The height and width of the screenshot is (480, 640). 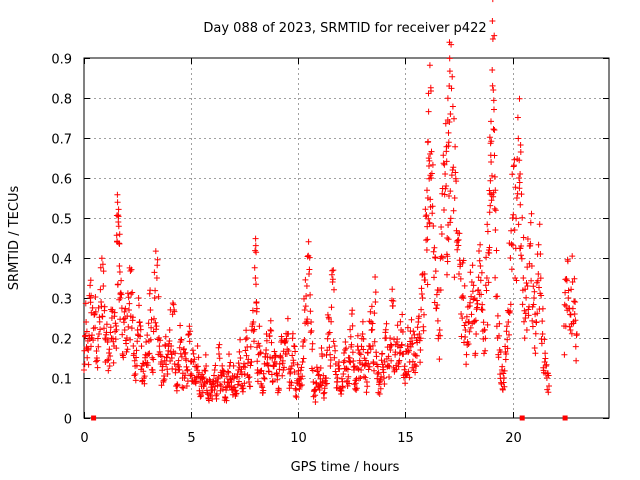 What do you see at coordinates (513, 438) in the screenshot?
I see `x-tick-label: 20` at bounding box center [513, 438].